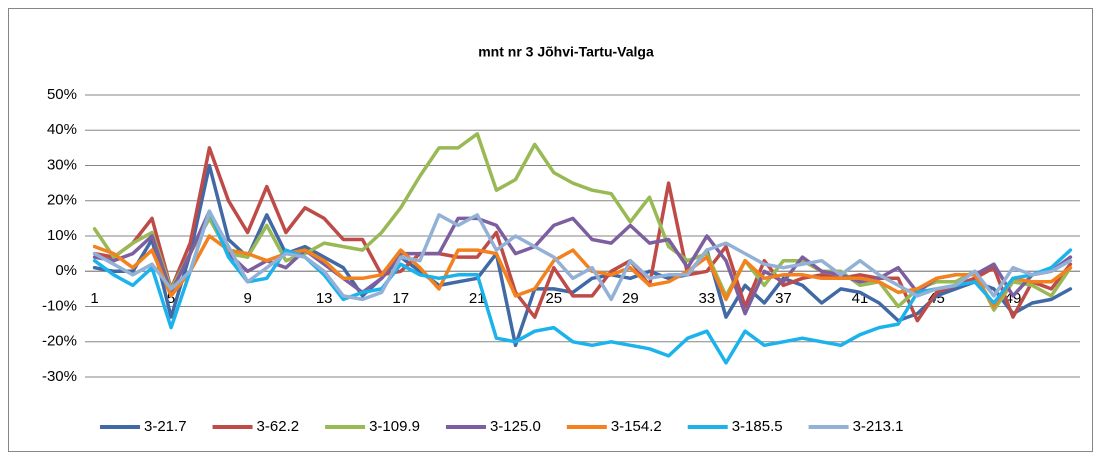  I want to click on y-tick-label: 0%, so click(66, 270).